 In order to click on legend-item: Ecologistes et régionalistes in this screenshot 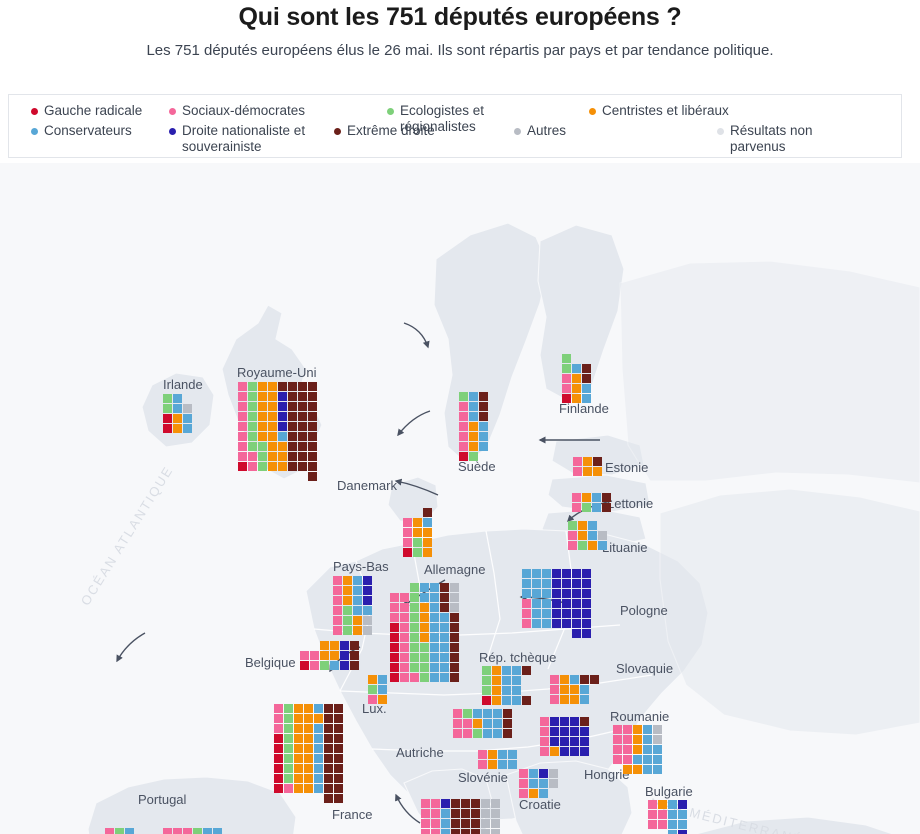, I will do `click(442, 119)`.